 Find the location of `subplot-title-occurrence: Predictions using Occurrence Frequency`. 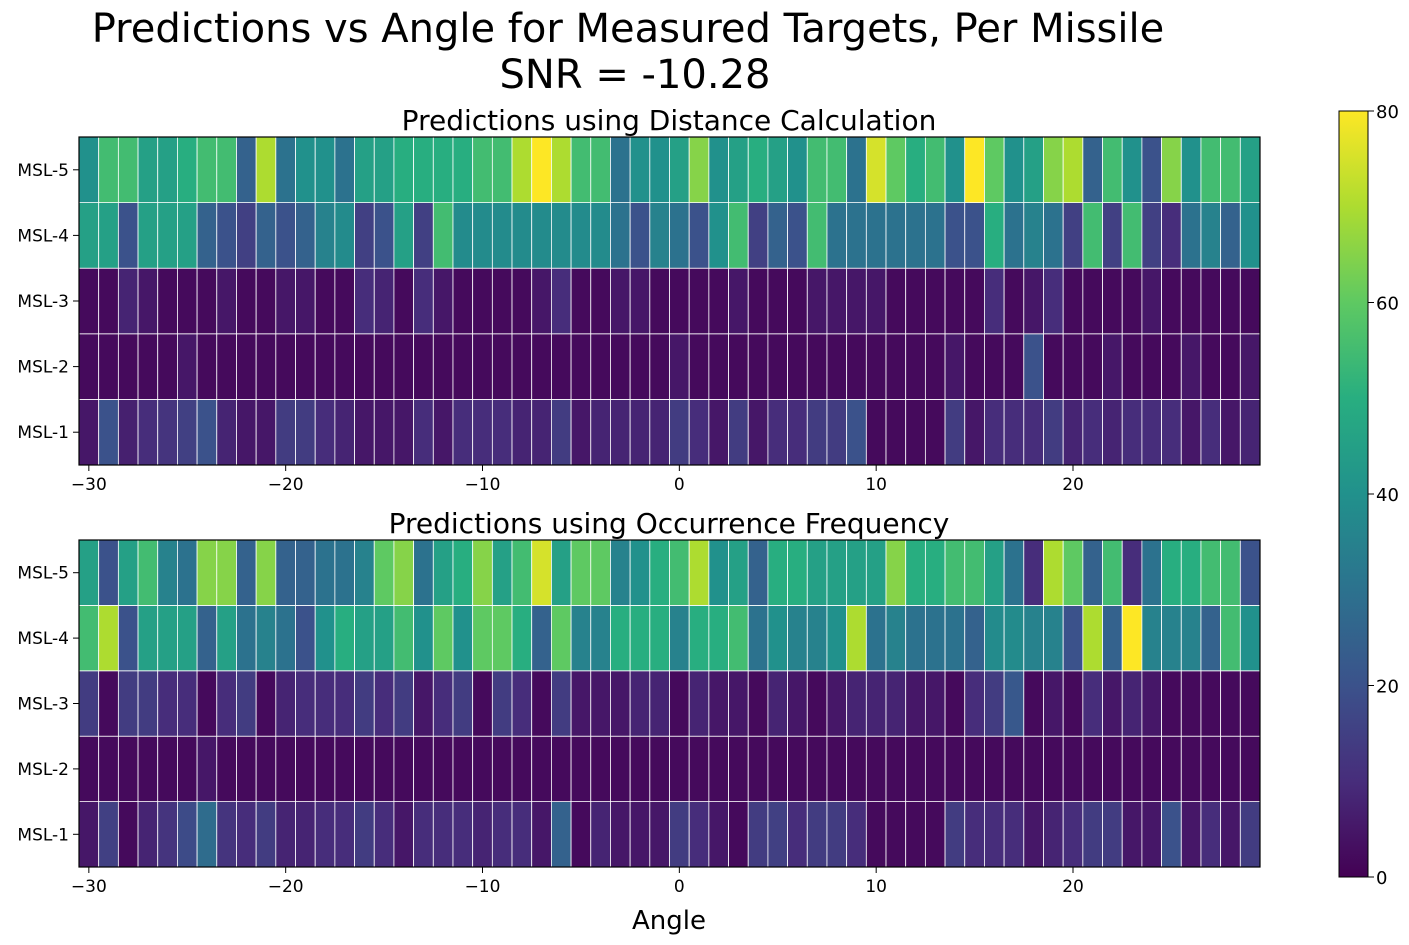

subplot-title-occurrence: Predictions using Occurrence Frequency is located at coordinates (669, 523).